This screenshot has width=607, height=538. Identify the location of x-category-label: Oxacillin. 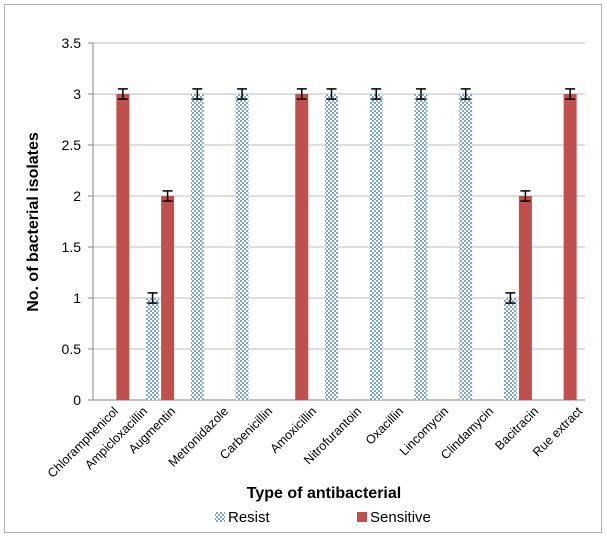
(384, 425).